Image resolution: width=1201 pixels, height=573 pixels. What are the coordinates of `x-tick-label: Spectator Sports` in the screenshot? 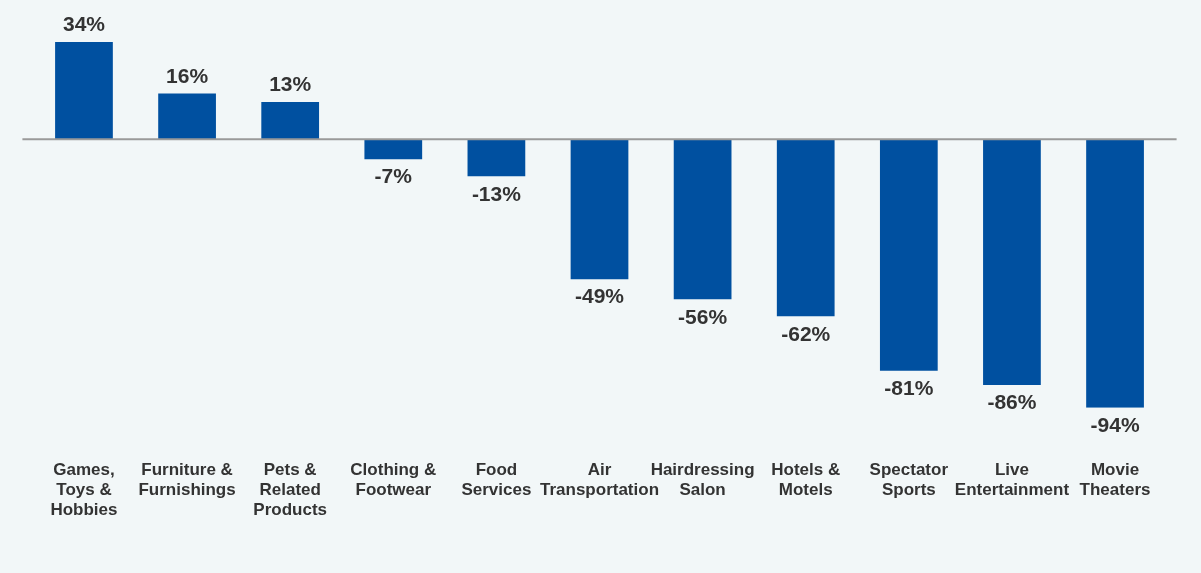 It's located at (909, 479).